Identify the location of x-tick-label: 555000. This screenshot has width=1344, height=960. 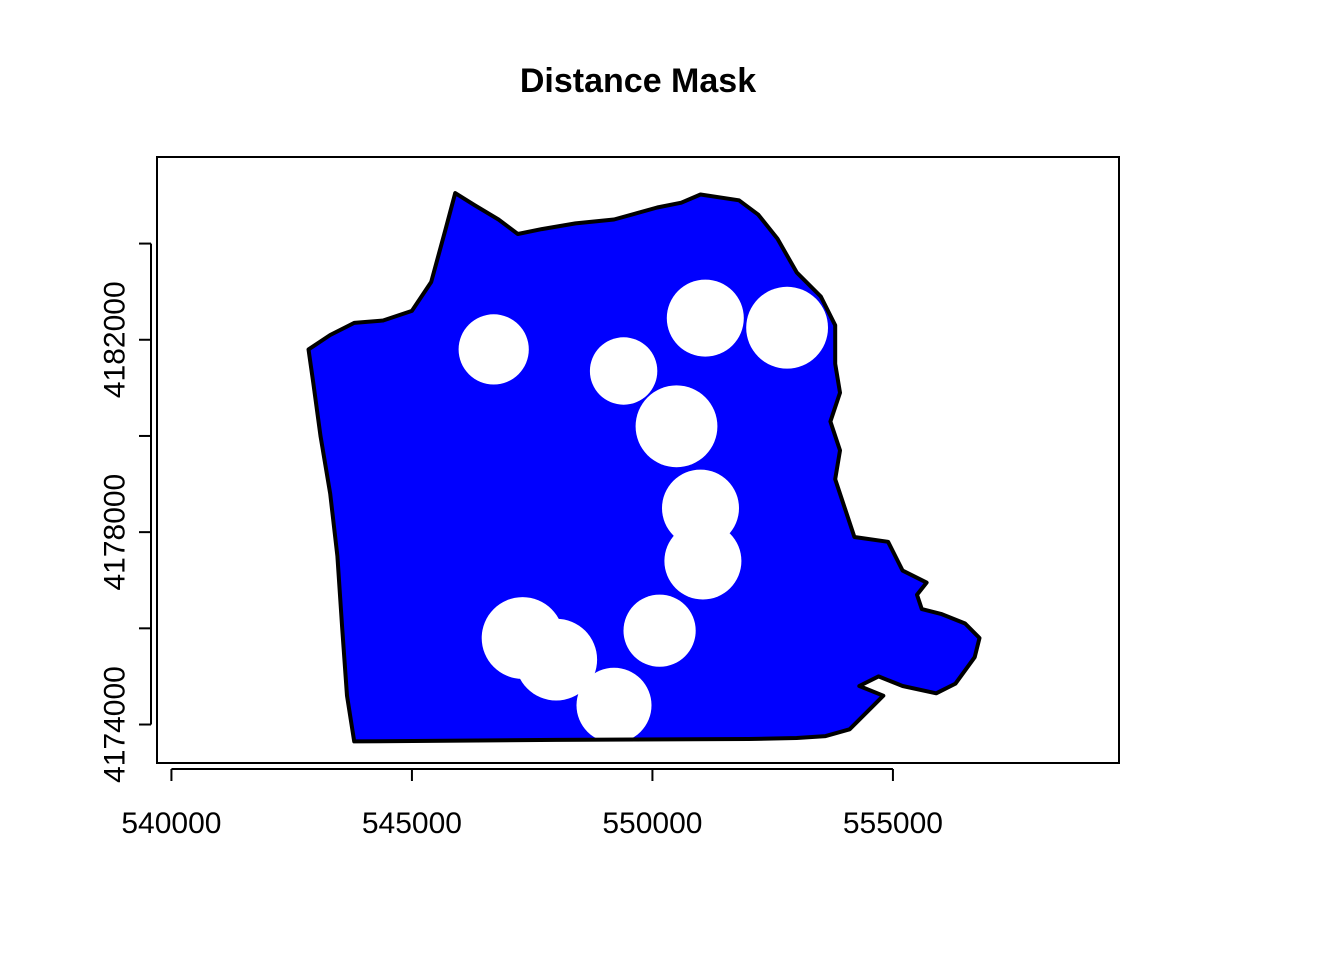
(893, 823).